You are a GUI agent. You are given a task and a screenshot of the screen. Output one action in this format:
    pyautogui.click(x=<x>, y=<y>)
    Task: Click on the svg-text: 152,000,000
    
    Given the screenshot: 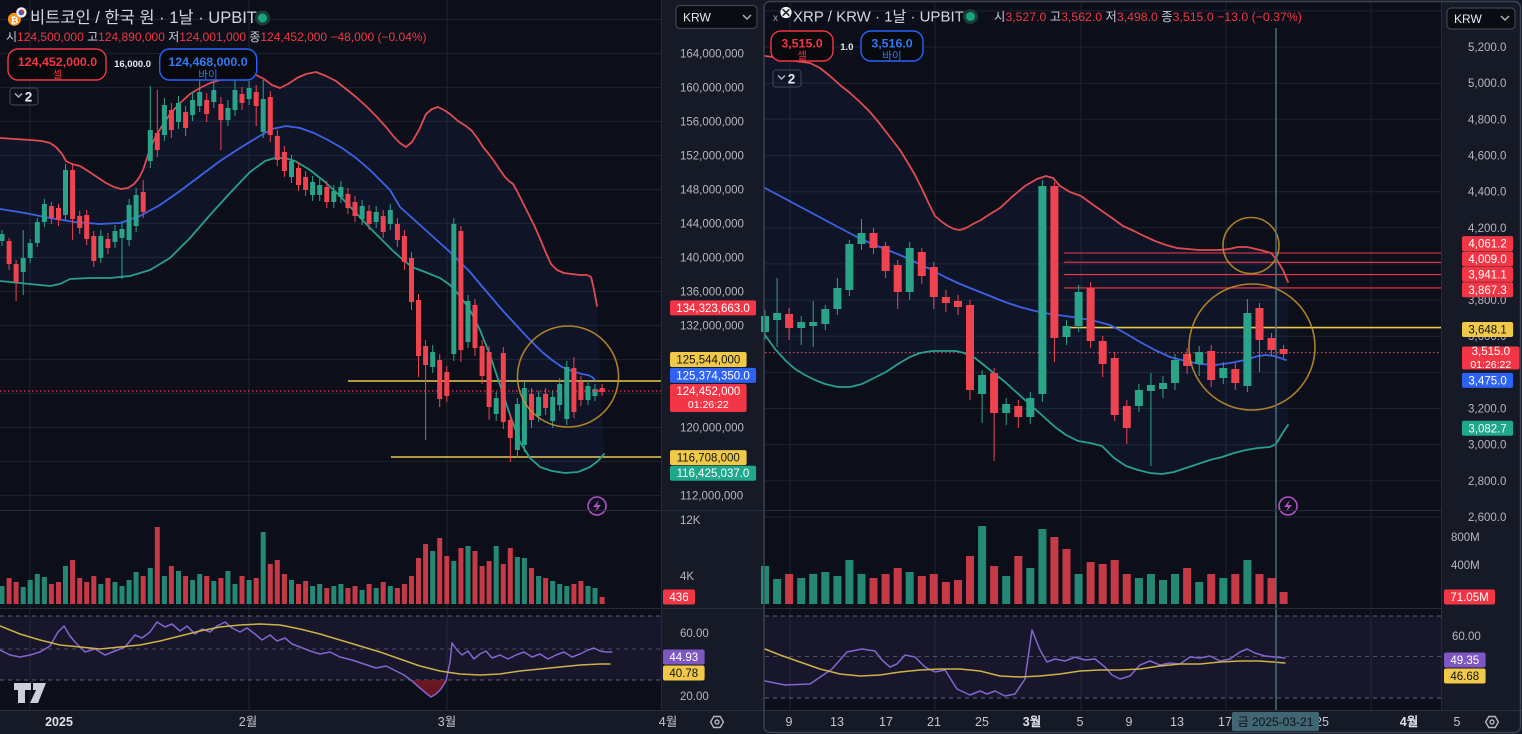 What is the action you would take?
    pyautogui.click(x=712, y=156)
    